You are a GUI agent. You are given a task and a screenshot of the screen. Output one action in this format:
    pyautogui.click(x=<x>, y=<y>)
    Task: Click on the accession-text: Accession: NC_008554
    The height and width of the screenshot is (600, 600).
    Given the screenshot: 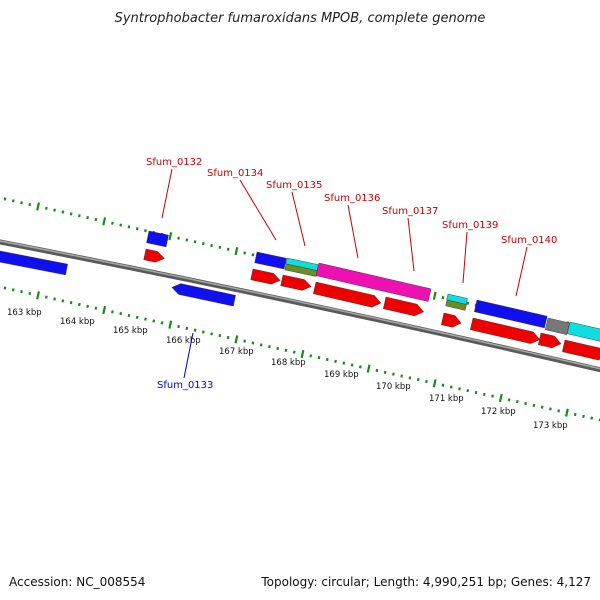 What is the action you would take?
    pyautogui.click(x=77, y=582)
    